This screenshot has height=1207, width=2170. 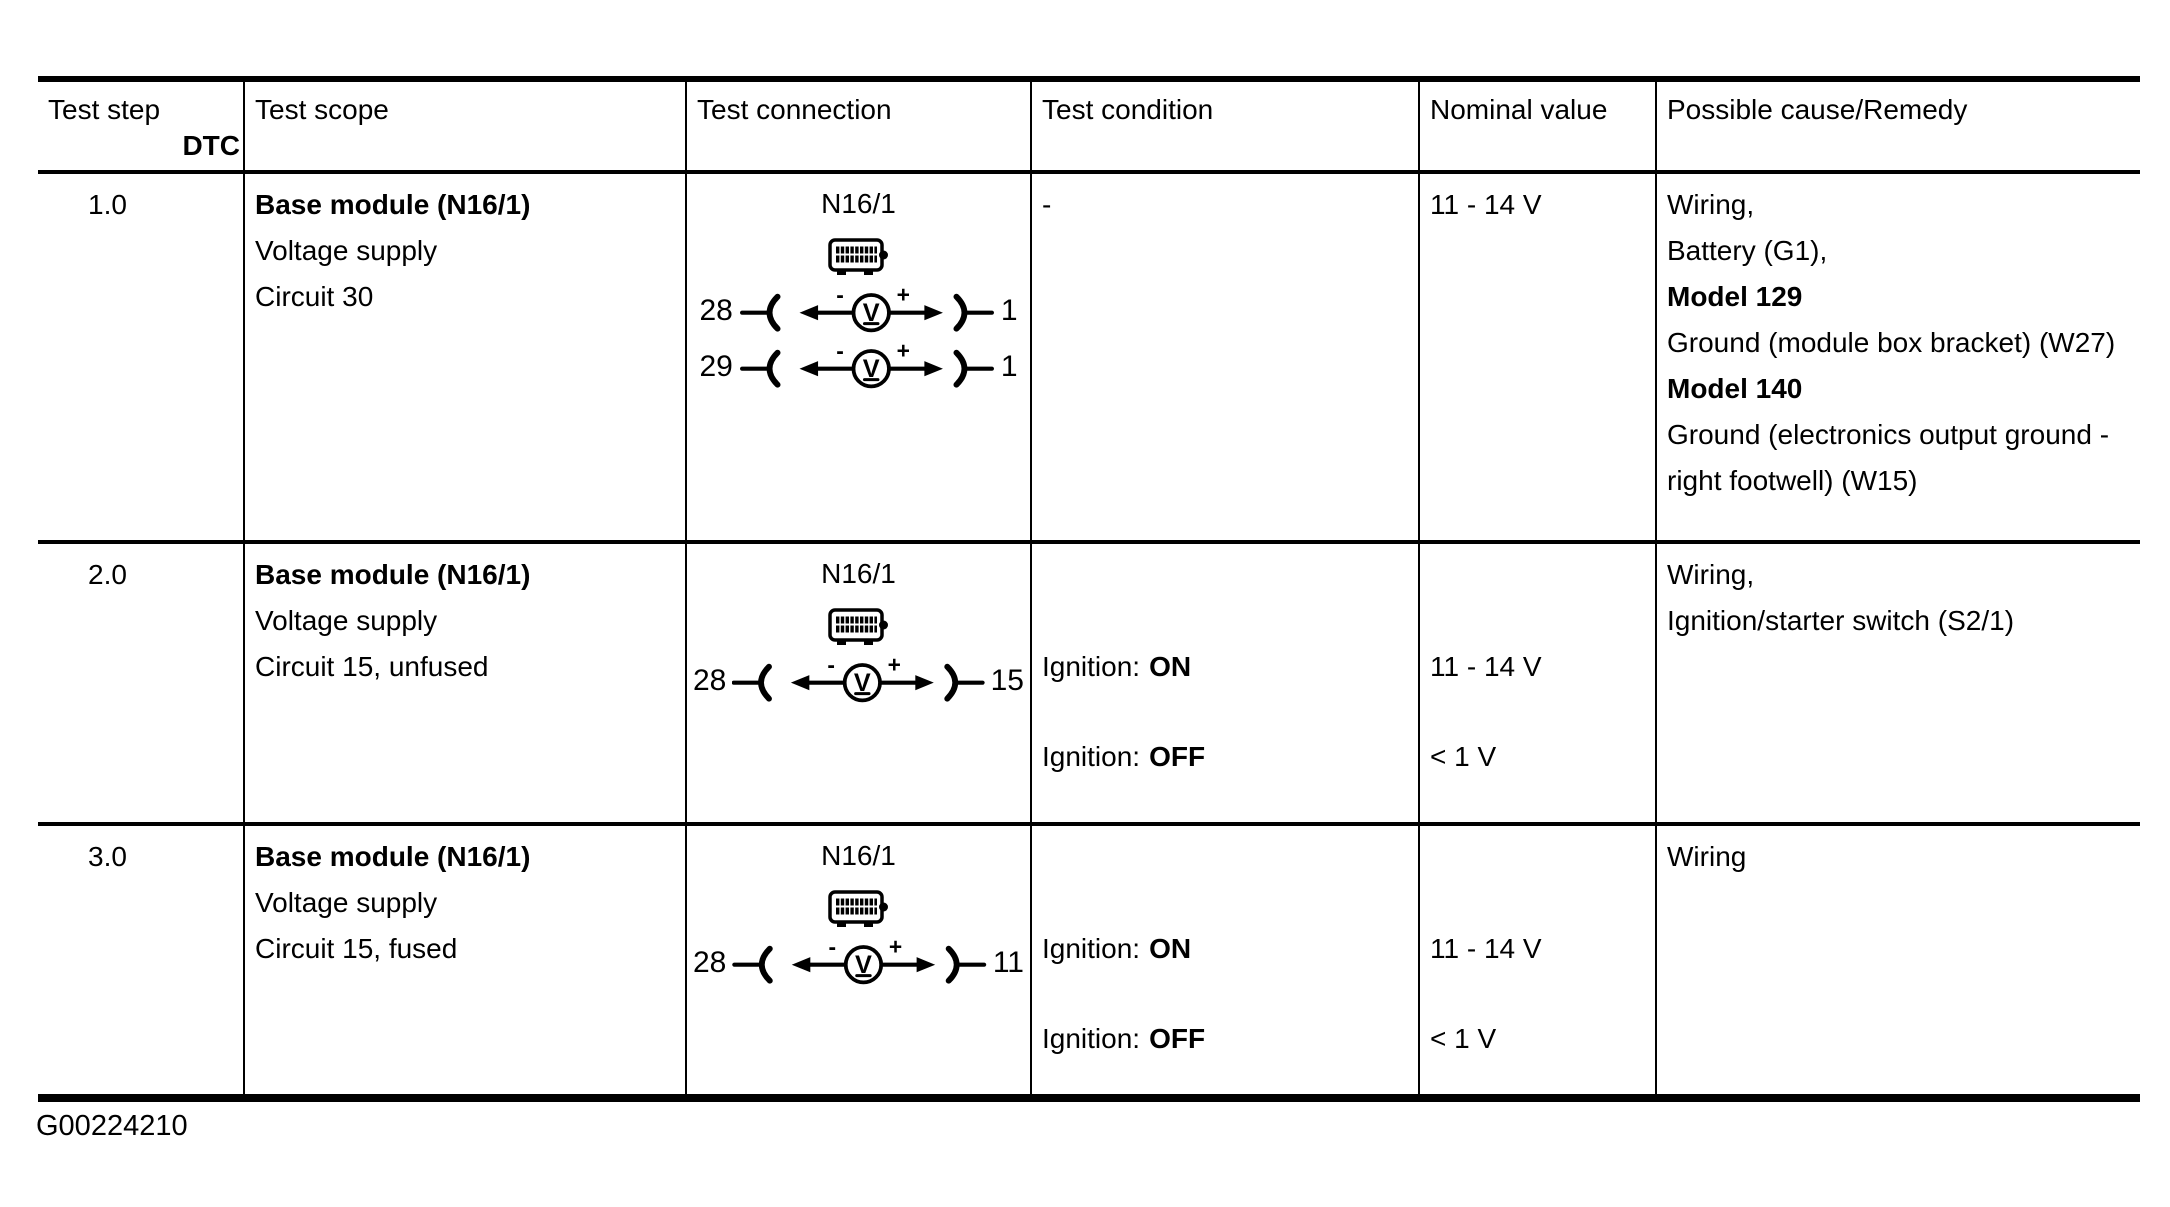 I want to click on cell-condition-3: Ignition: ON Ignition: OFF, so click(x=1224, y=960).